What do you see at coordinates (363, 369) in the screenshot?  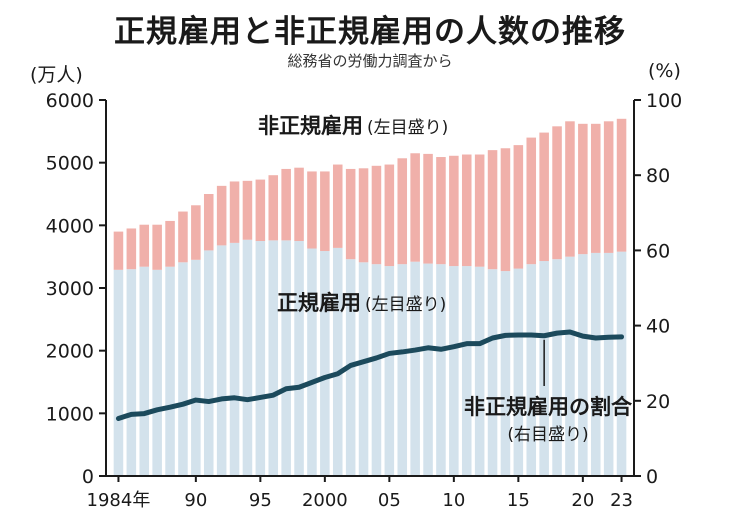 I see `bar-regular-2003` at bounding box center [363, 369].